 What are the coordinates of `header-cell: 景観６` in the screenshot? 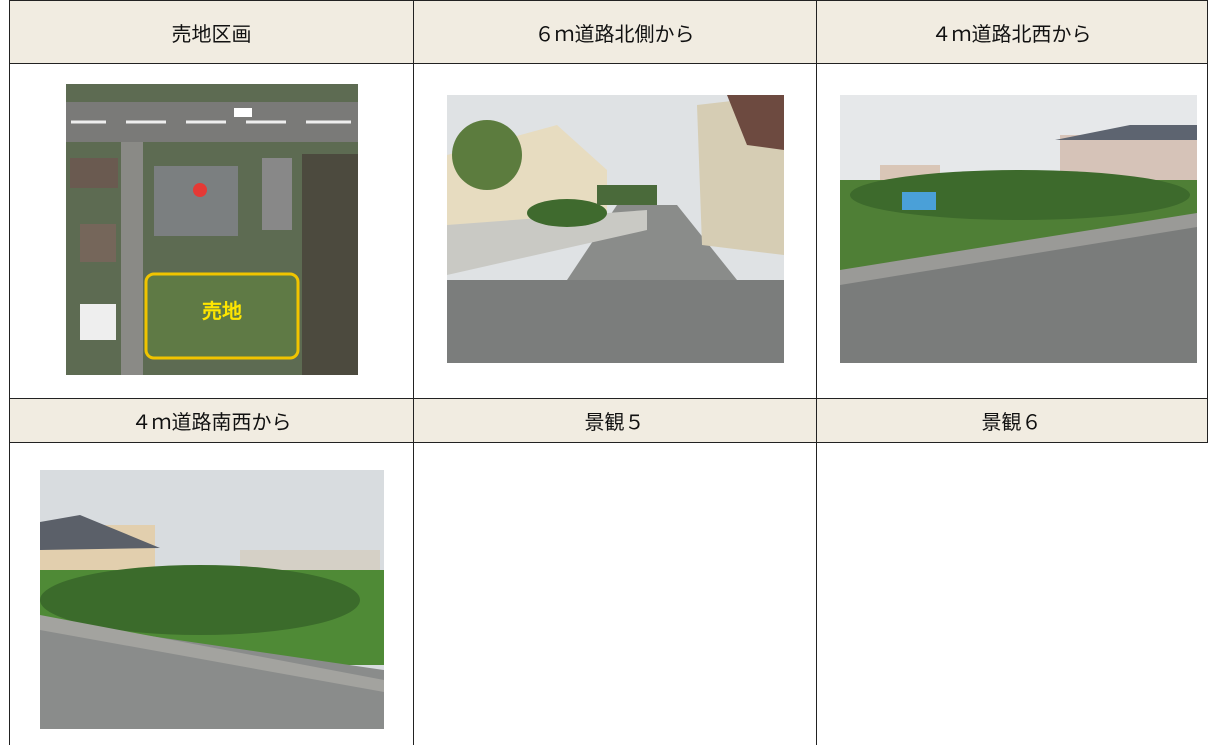 It's located at (1011, 420).